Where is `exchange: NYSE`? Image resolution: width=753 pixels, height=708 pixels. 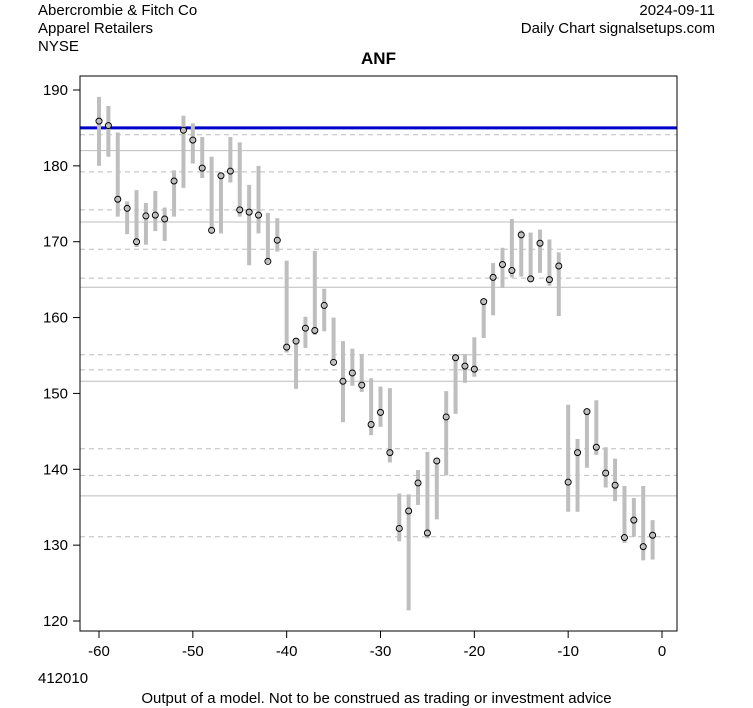 exchange: NYSE is located at coordinates (58, 46).